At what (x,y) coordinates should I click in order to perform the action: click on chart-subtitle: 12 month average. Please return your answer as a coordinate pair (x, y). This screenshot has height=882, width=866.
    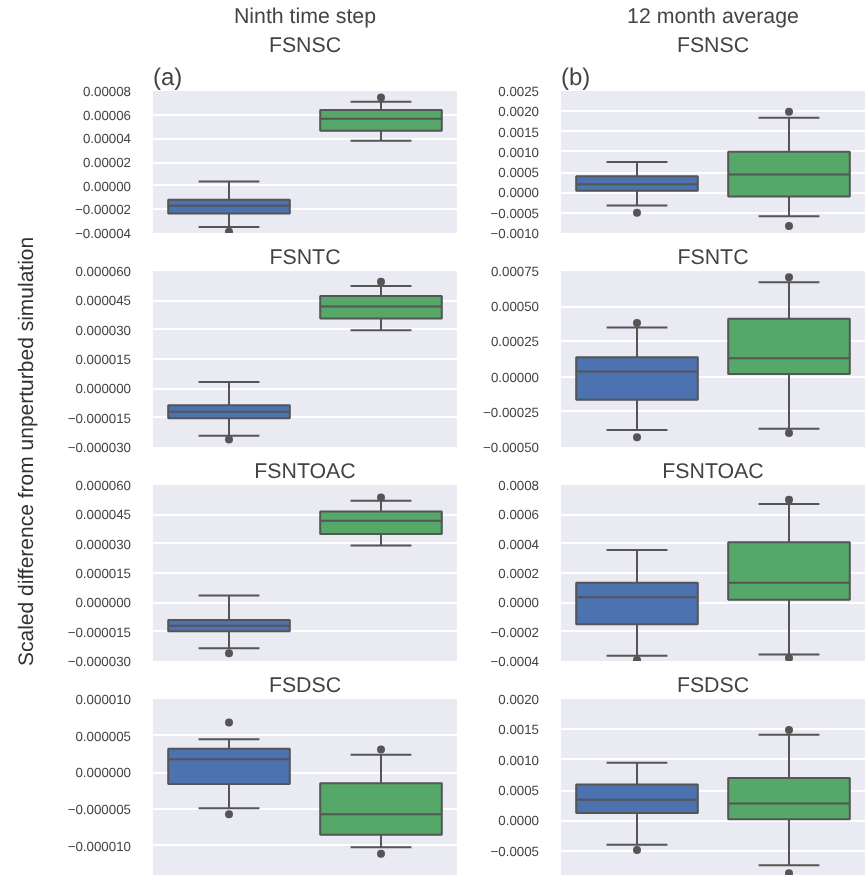
    Looking at the image, I should click on (713, 17).